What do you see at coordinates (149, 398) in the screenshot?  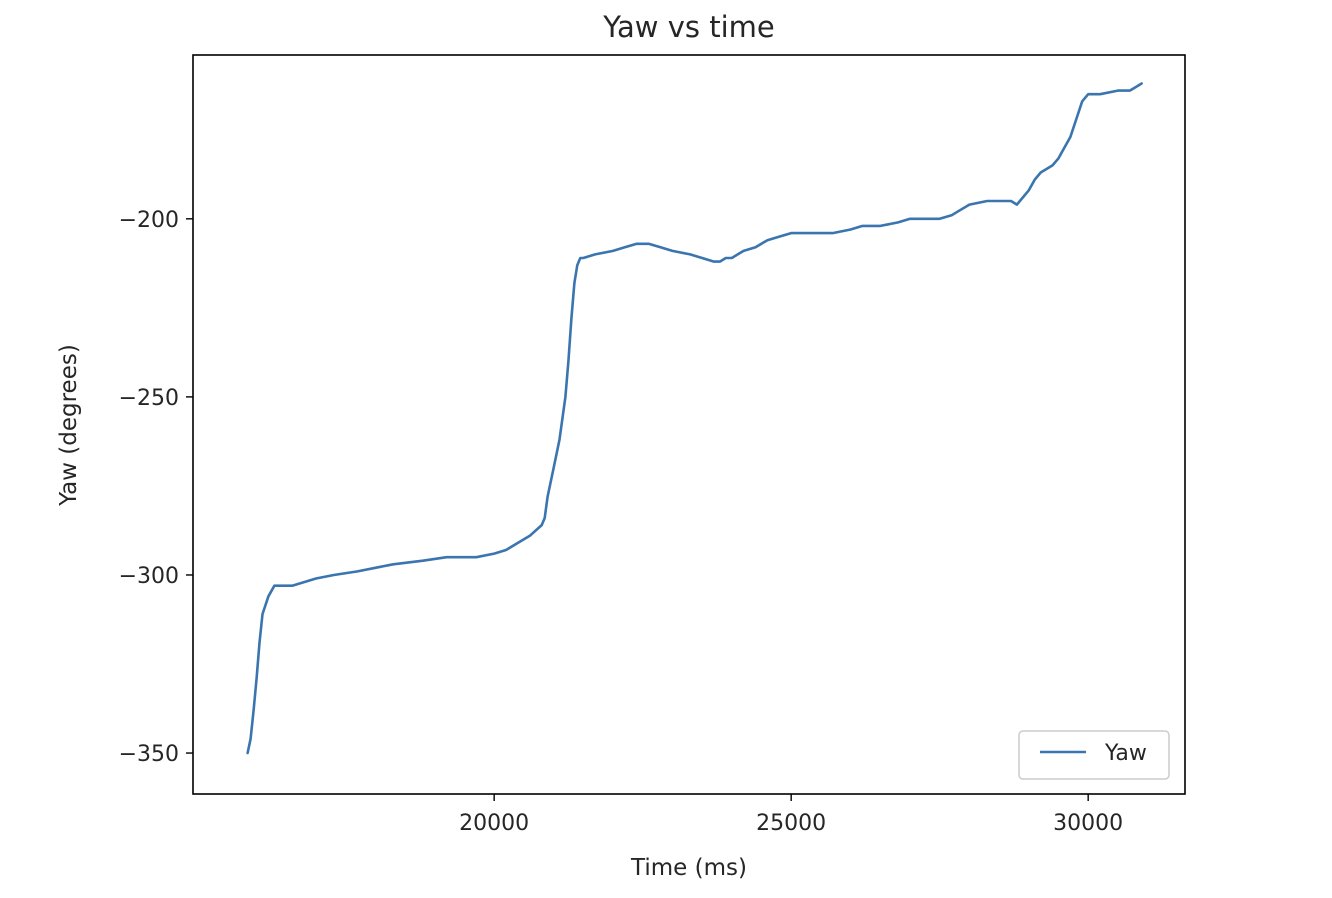 I see `y-tick-label: −250` at bounding box center [149, 398].